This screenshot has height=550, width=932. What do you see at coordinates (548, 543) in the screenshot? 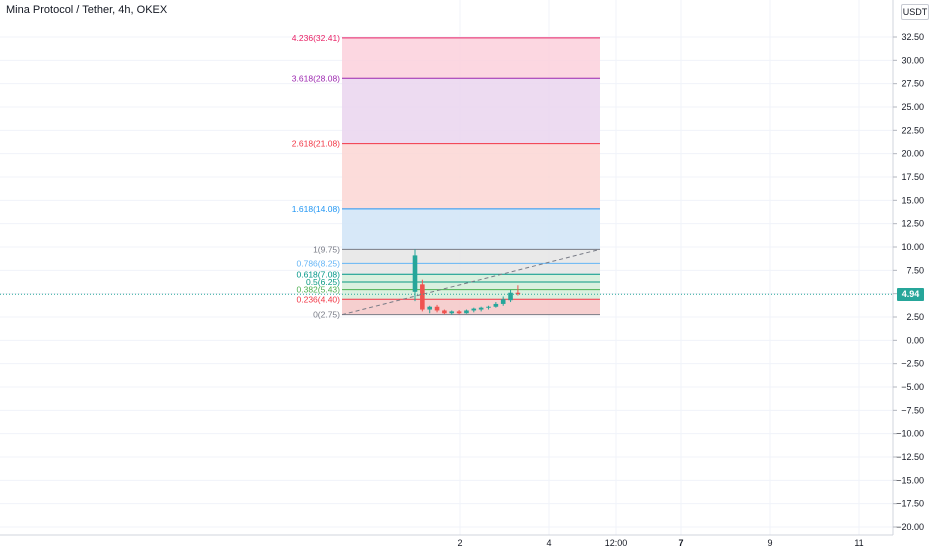
I see `time-tick-label: 4` at bounding box center [548, 543].